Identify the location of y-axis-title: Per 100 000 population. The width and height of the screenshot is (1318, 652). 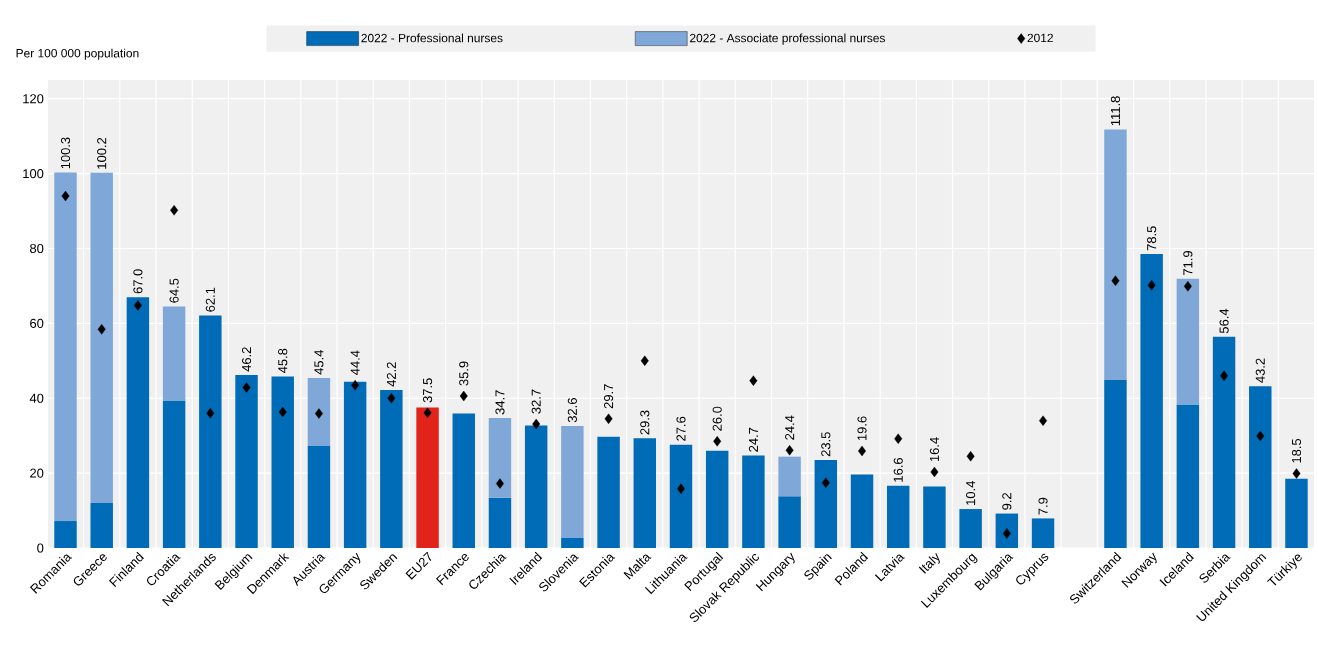
(77, 54).